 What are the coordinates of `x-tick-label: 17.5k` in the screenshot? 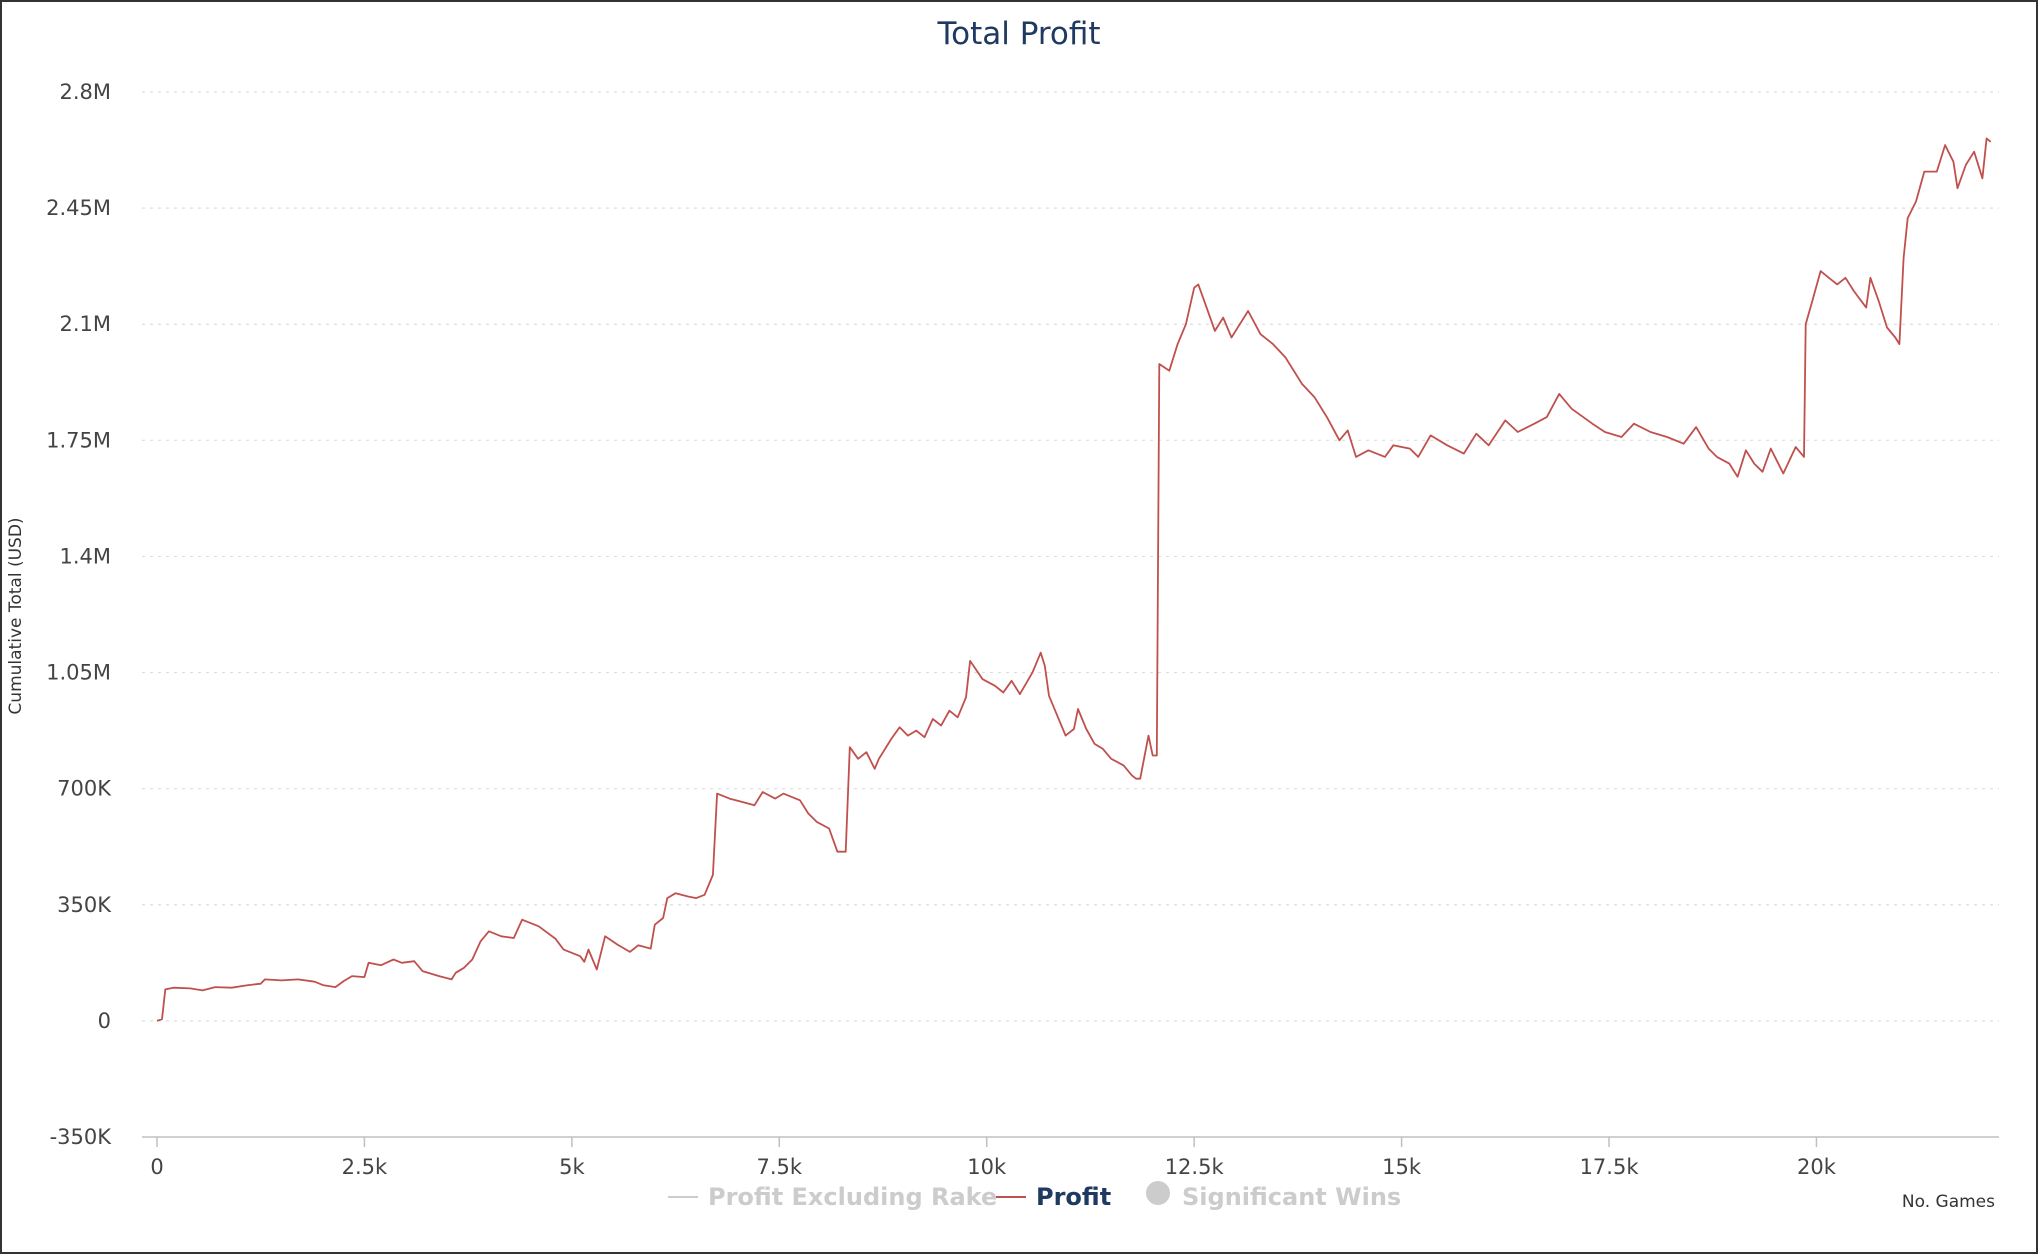 It's located at (1610, 1167).